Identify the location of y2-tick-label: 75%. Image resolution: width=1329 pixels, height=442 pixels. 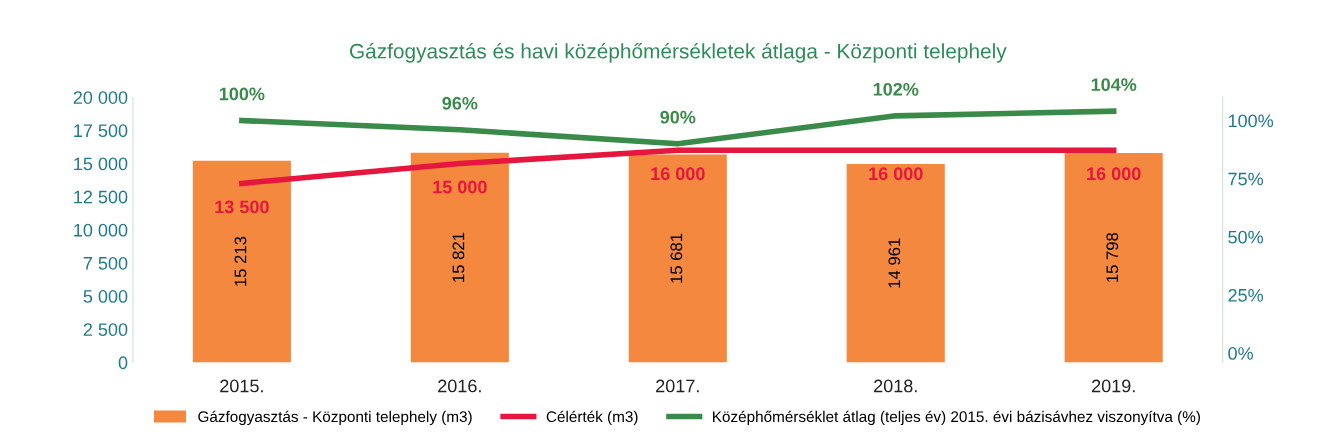
(1246, 179).